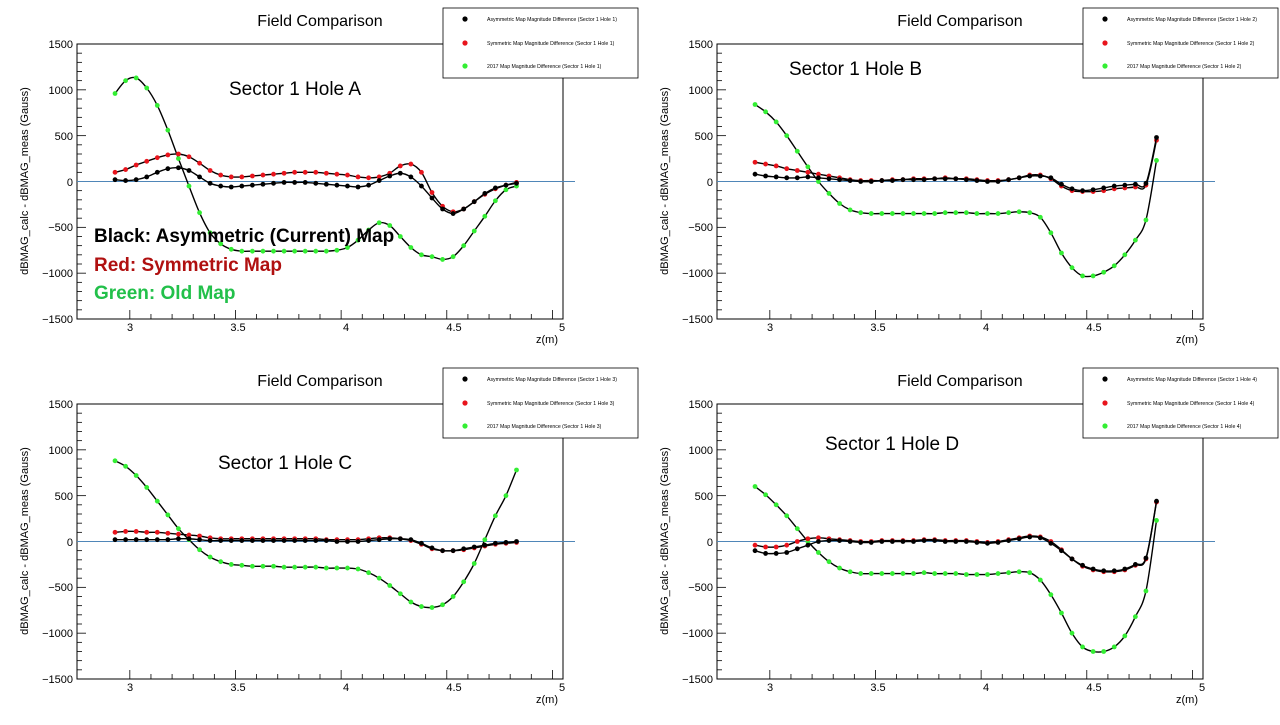 The width and height of the screenshot is (1280, 725). What do you see at coordinates (959, 381) in the screenshot?
I see `chart-title: Field Comparison` at bounding box center [959, 381].